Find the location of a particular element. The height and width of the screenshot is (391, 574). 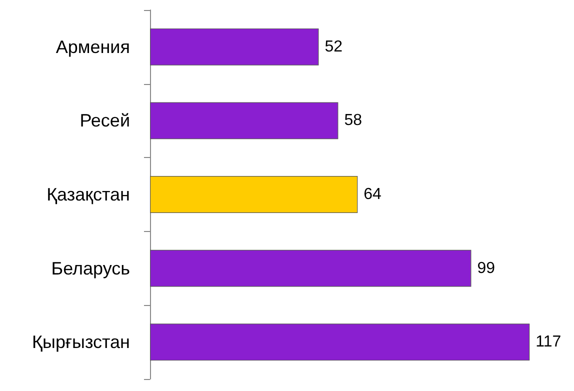

data-label: 52 is located at coordinates (333, 47).